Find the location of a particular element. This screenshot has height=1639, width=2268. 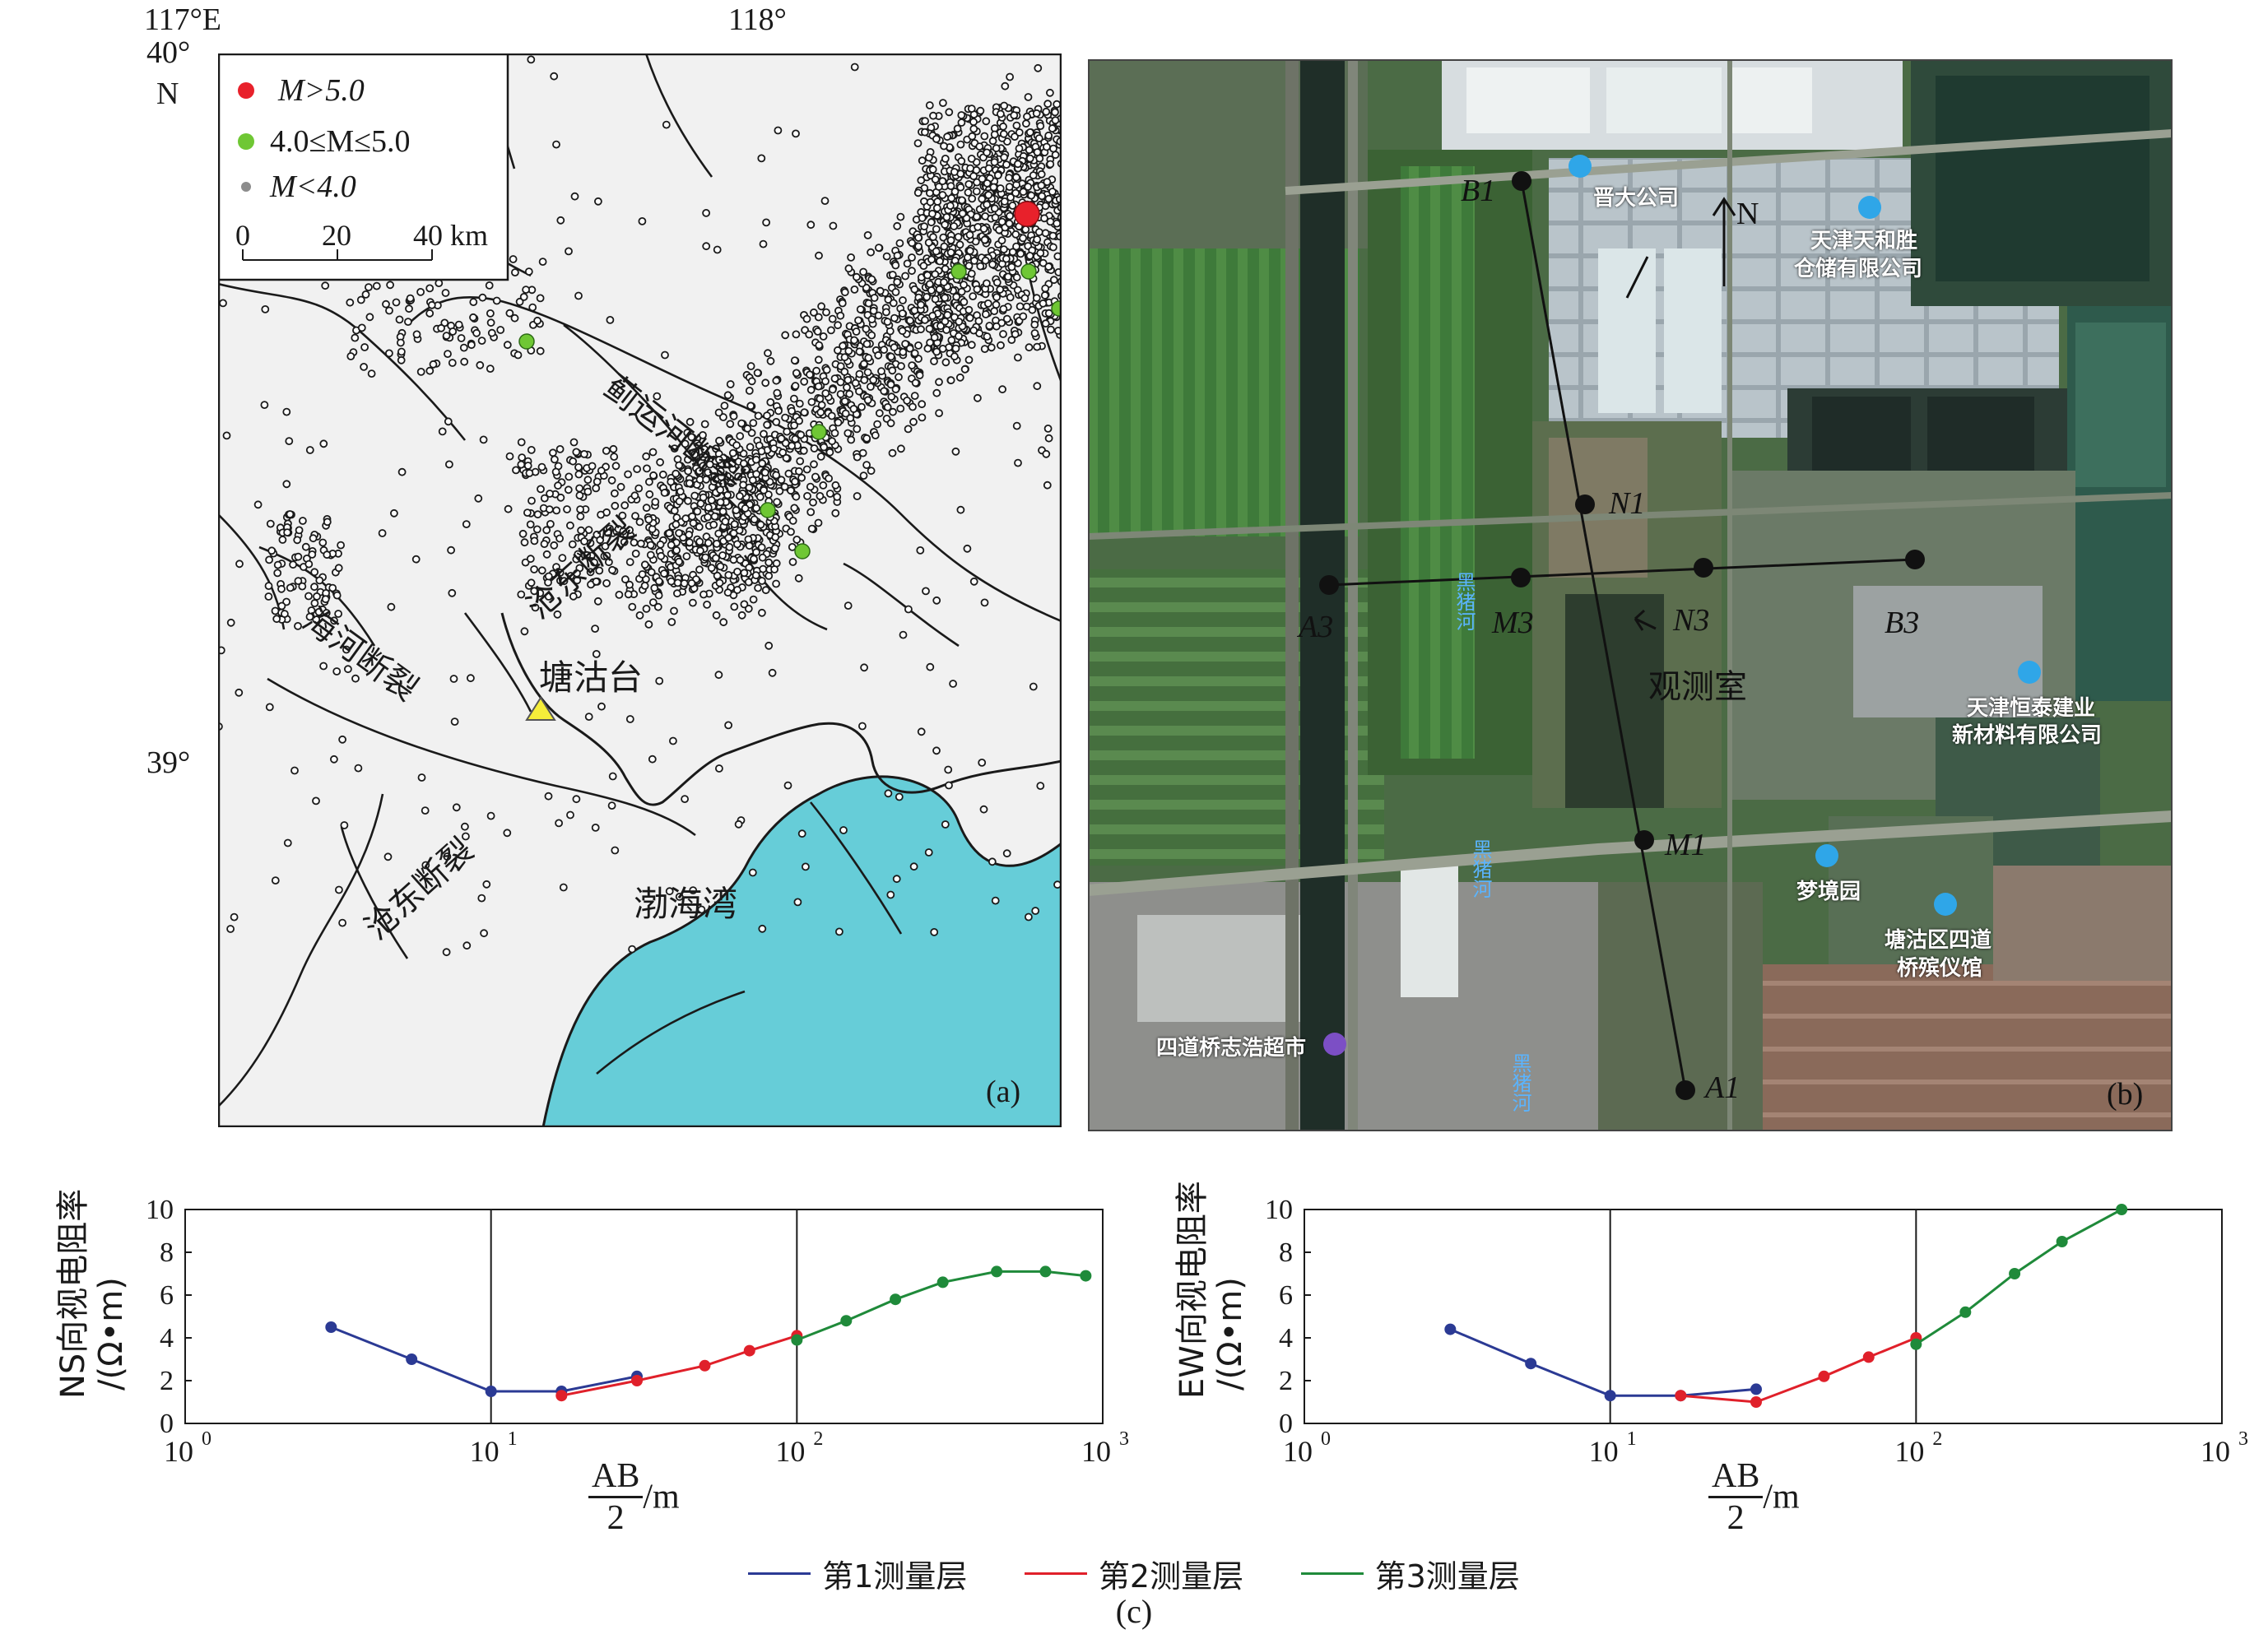

poi-sidao-1: 塘沽区四道 is located at coordinates (1939, 940).